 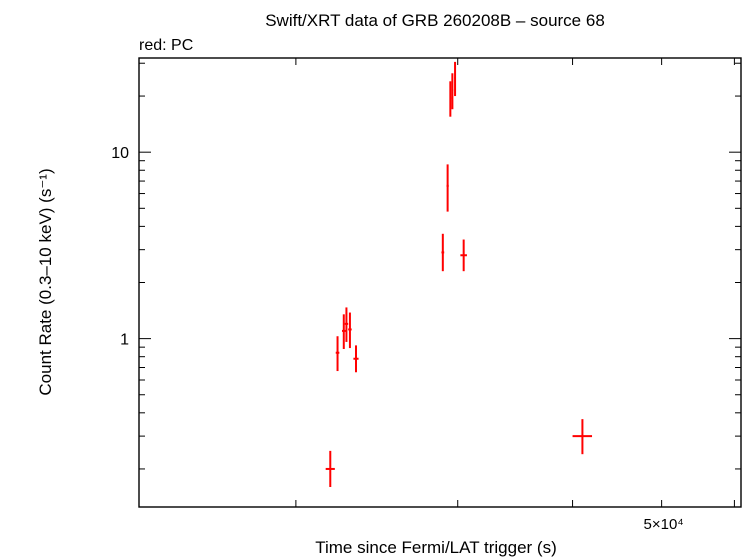 I want to click on chart-subtitle: red: PC, so click(x=166, y=45).